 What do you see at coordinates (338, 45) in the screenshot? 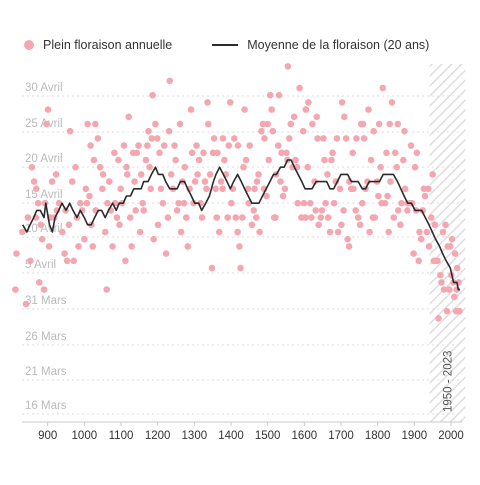
I see `legend-line-label: Moyenne de la floraison (20 ans)` at bounding box center [338, 45].